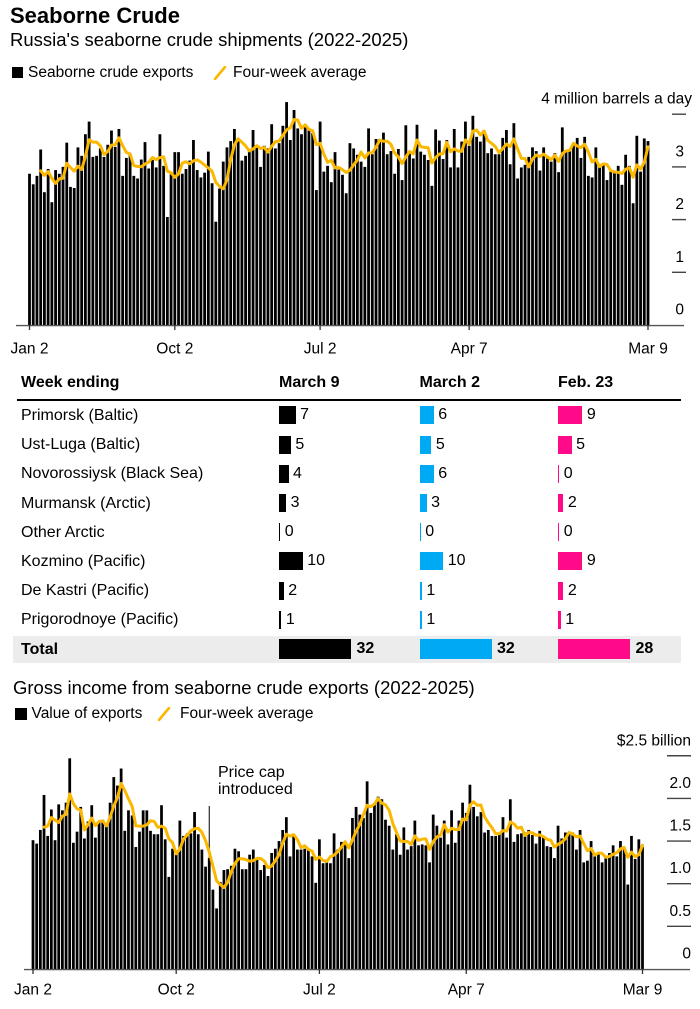 This screenshot has height=1009, width=700. Describe the element at coordinates (288, 590) in the screenshot. I see `cell-col-1: 2` at that location.